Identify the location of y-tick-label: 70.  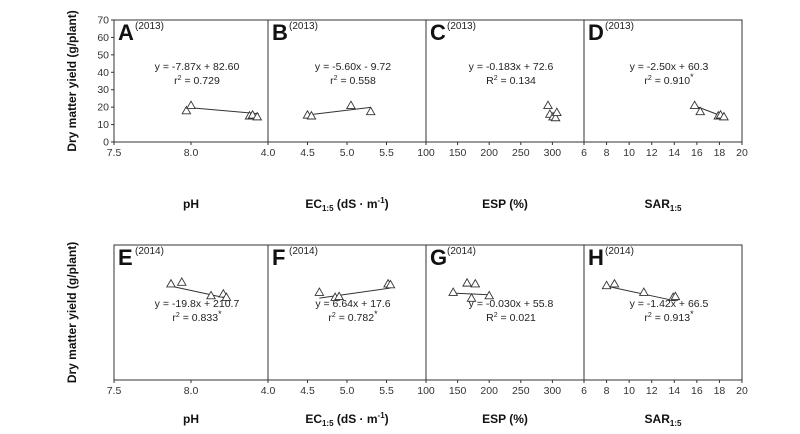
(103, 21).